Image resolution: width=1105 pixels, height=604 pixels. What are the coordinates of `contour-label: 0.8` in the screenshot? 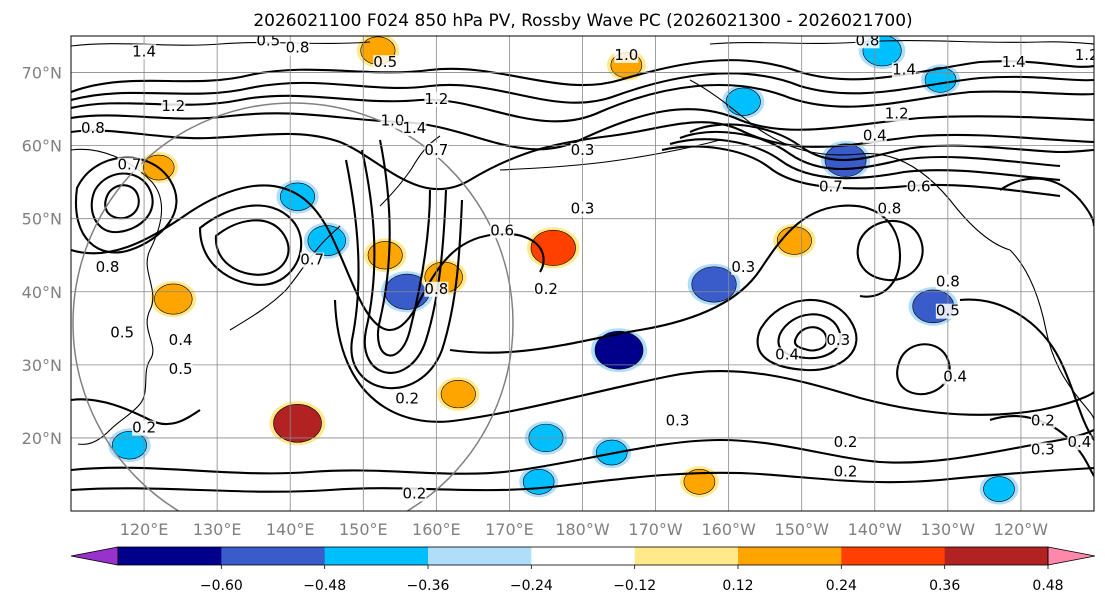 It's located at (436, 289).